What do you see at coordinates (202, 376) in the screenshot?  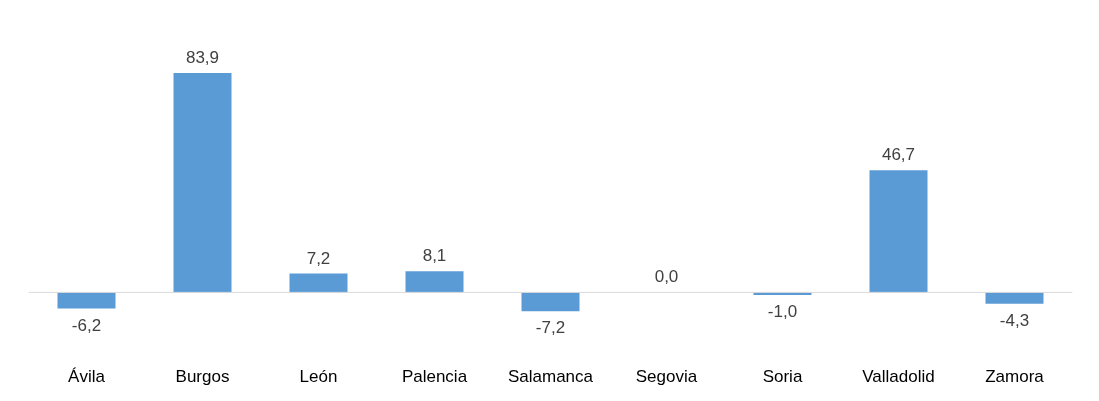 I see `x-tick-label: Burgos` at bounding box center [202, 376].